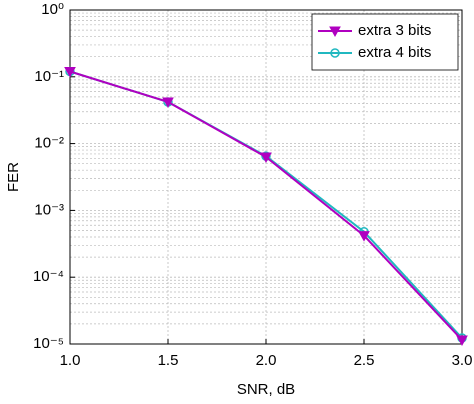  Describe the element at coordinates (266, 389) in the screenshot. I see `x-axis-label: SNR, dB` at that location.